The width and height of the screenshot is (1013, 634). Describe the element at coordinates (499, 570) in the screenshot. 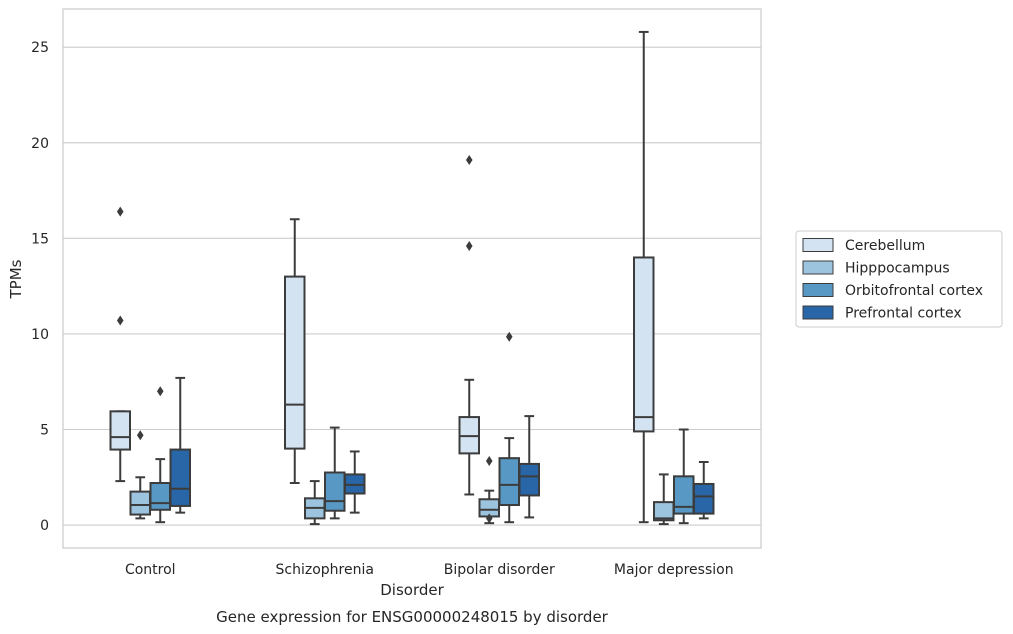

I see `x-tick-label: Bipolar disorder` at that location.